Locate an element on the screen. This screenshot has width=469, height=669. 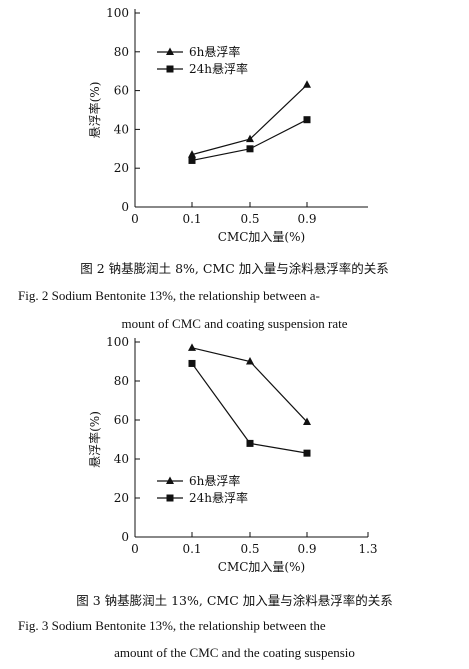
figure-2-caption-zh: 图 2 钠基膨润土 8%, CMC 加入量与涂料悬浮率的关系 is located at coordinates (234, 268).